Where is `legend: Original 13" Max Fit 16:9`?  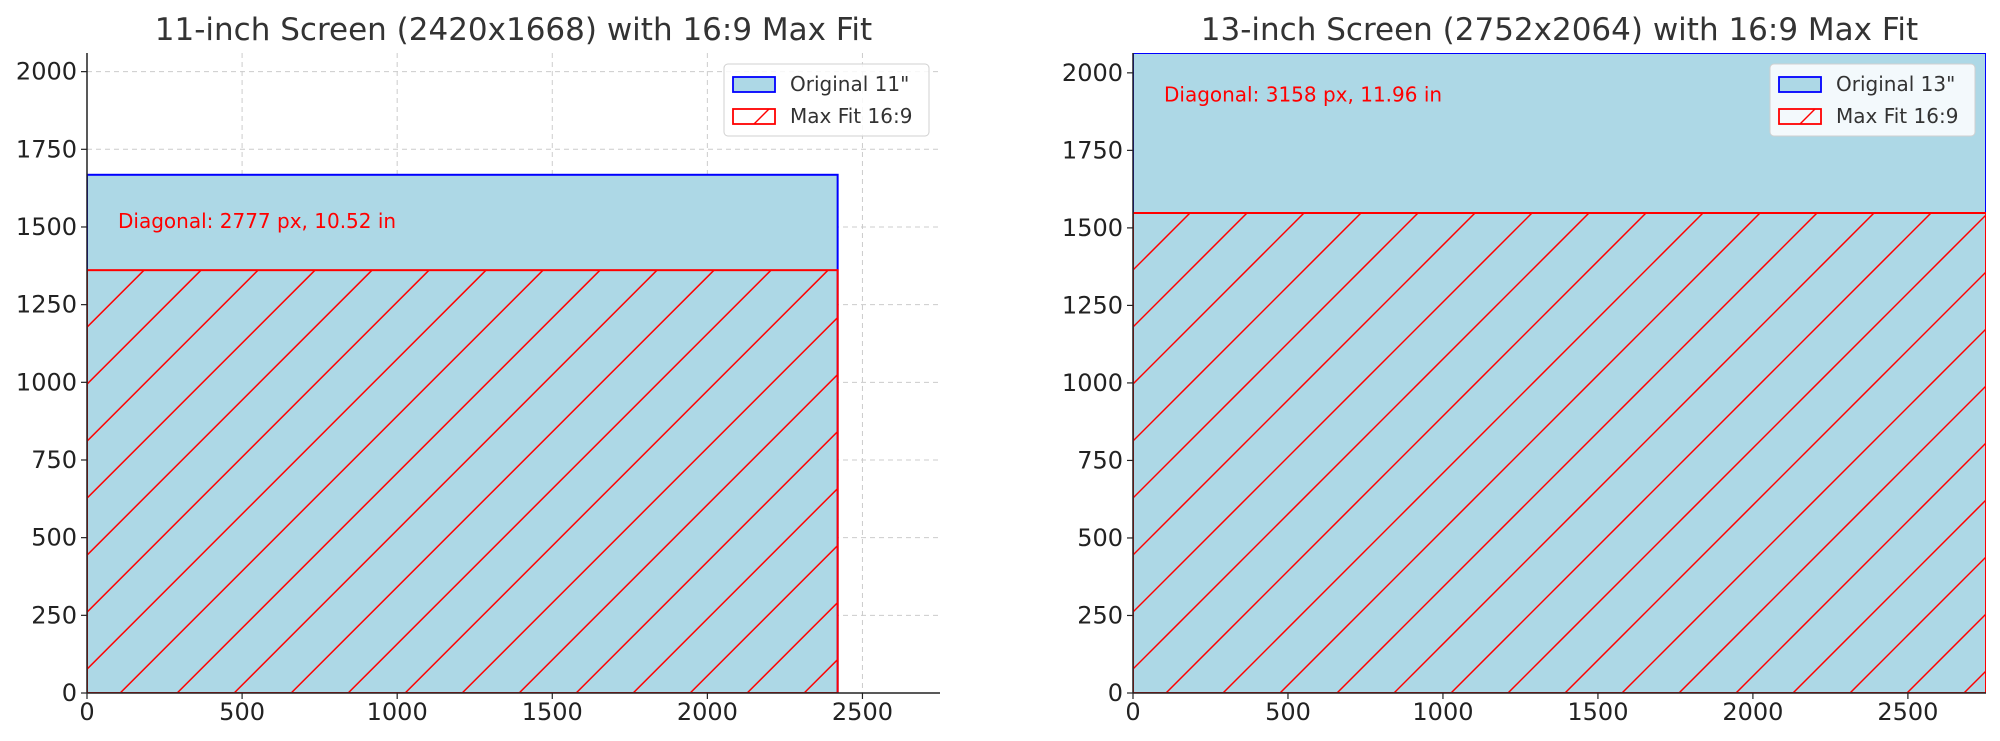
legend: Original 13" Max Fit 16:9 is located at coordinates (1872, 100).